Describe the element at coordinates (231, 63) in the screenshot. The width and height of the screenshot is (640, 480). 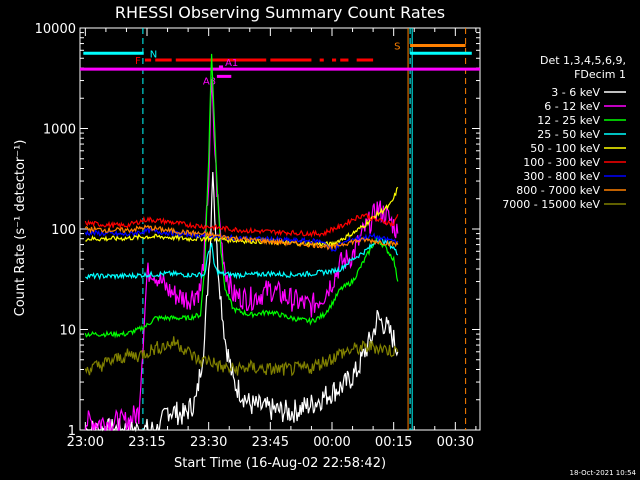
I see `flag-label-a1: A1` at that location.